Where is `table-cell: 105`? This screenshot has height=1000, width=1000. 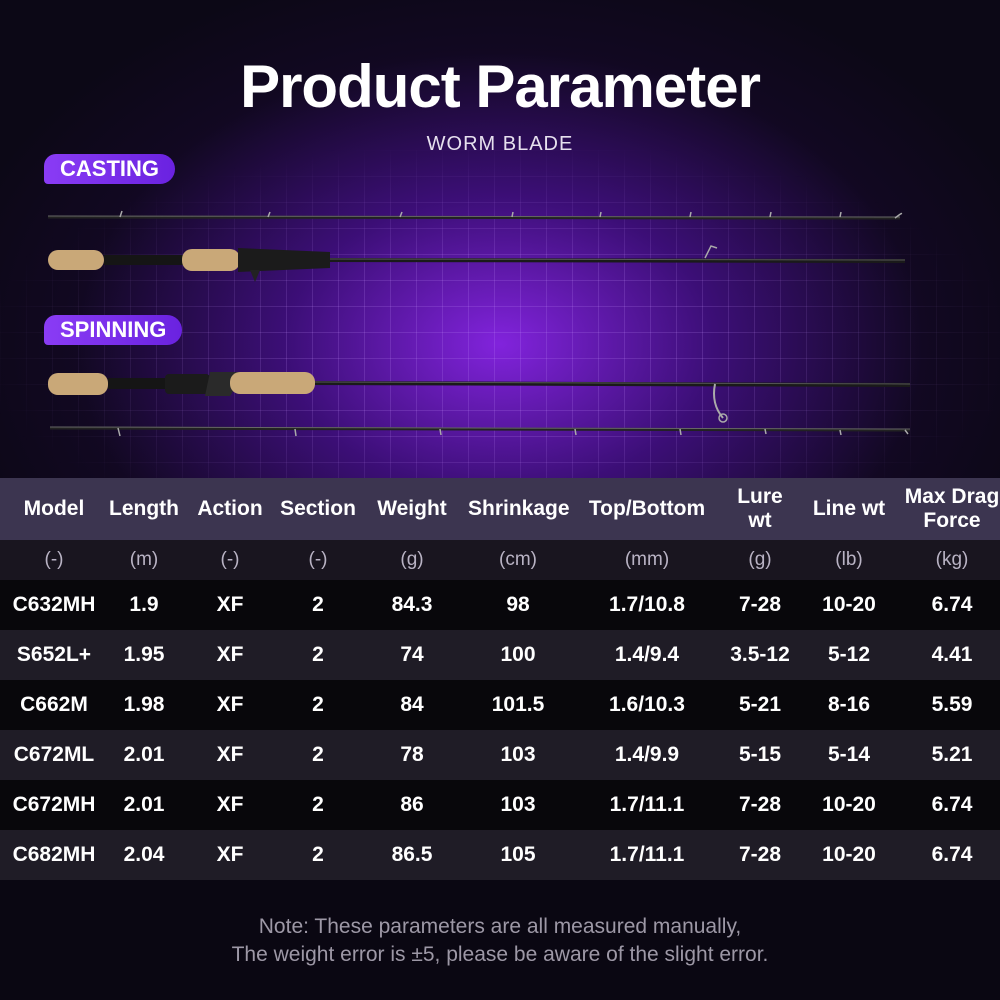 table-cell: 105 is located at coordinates (518, 854).